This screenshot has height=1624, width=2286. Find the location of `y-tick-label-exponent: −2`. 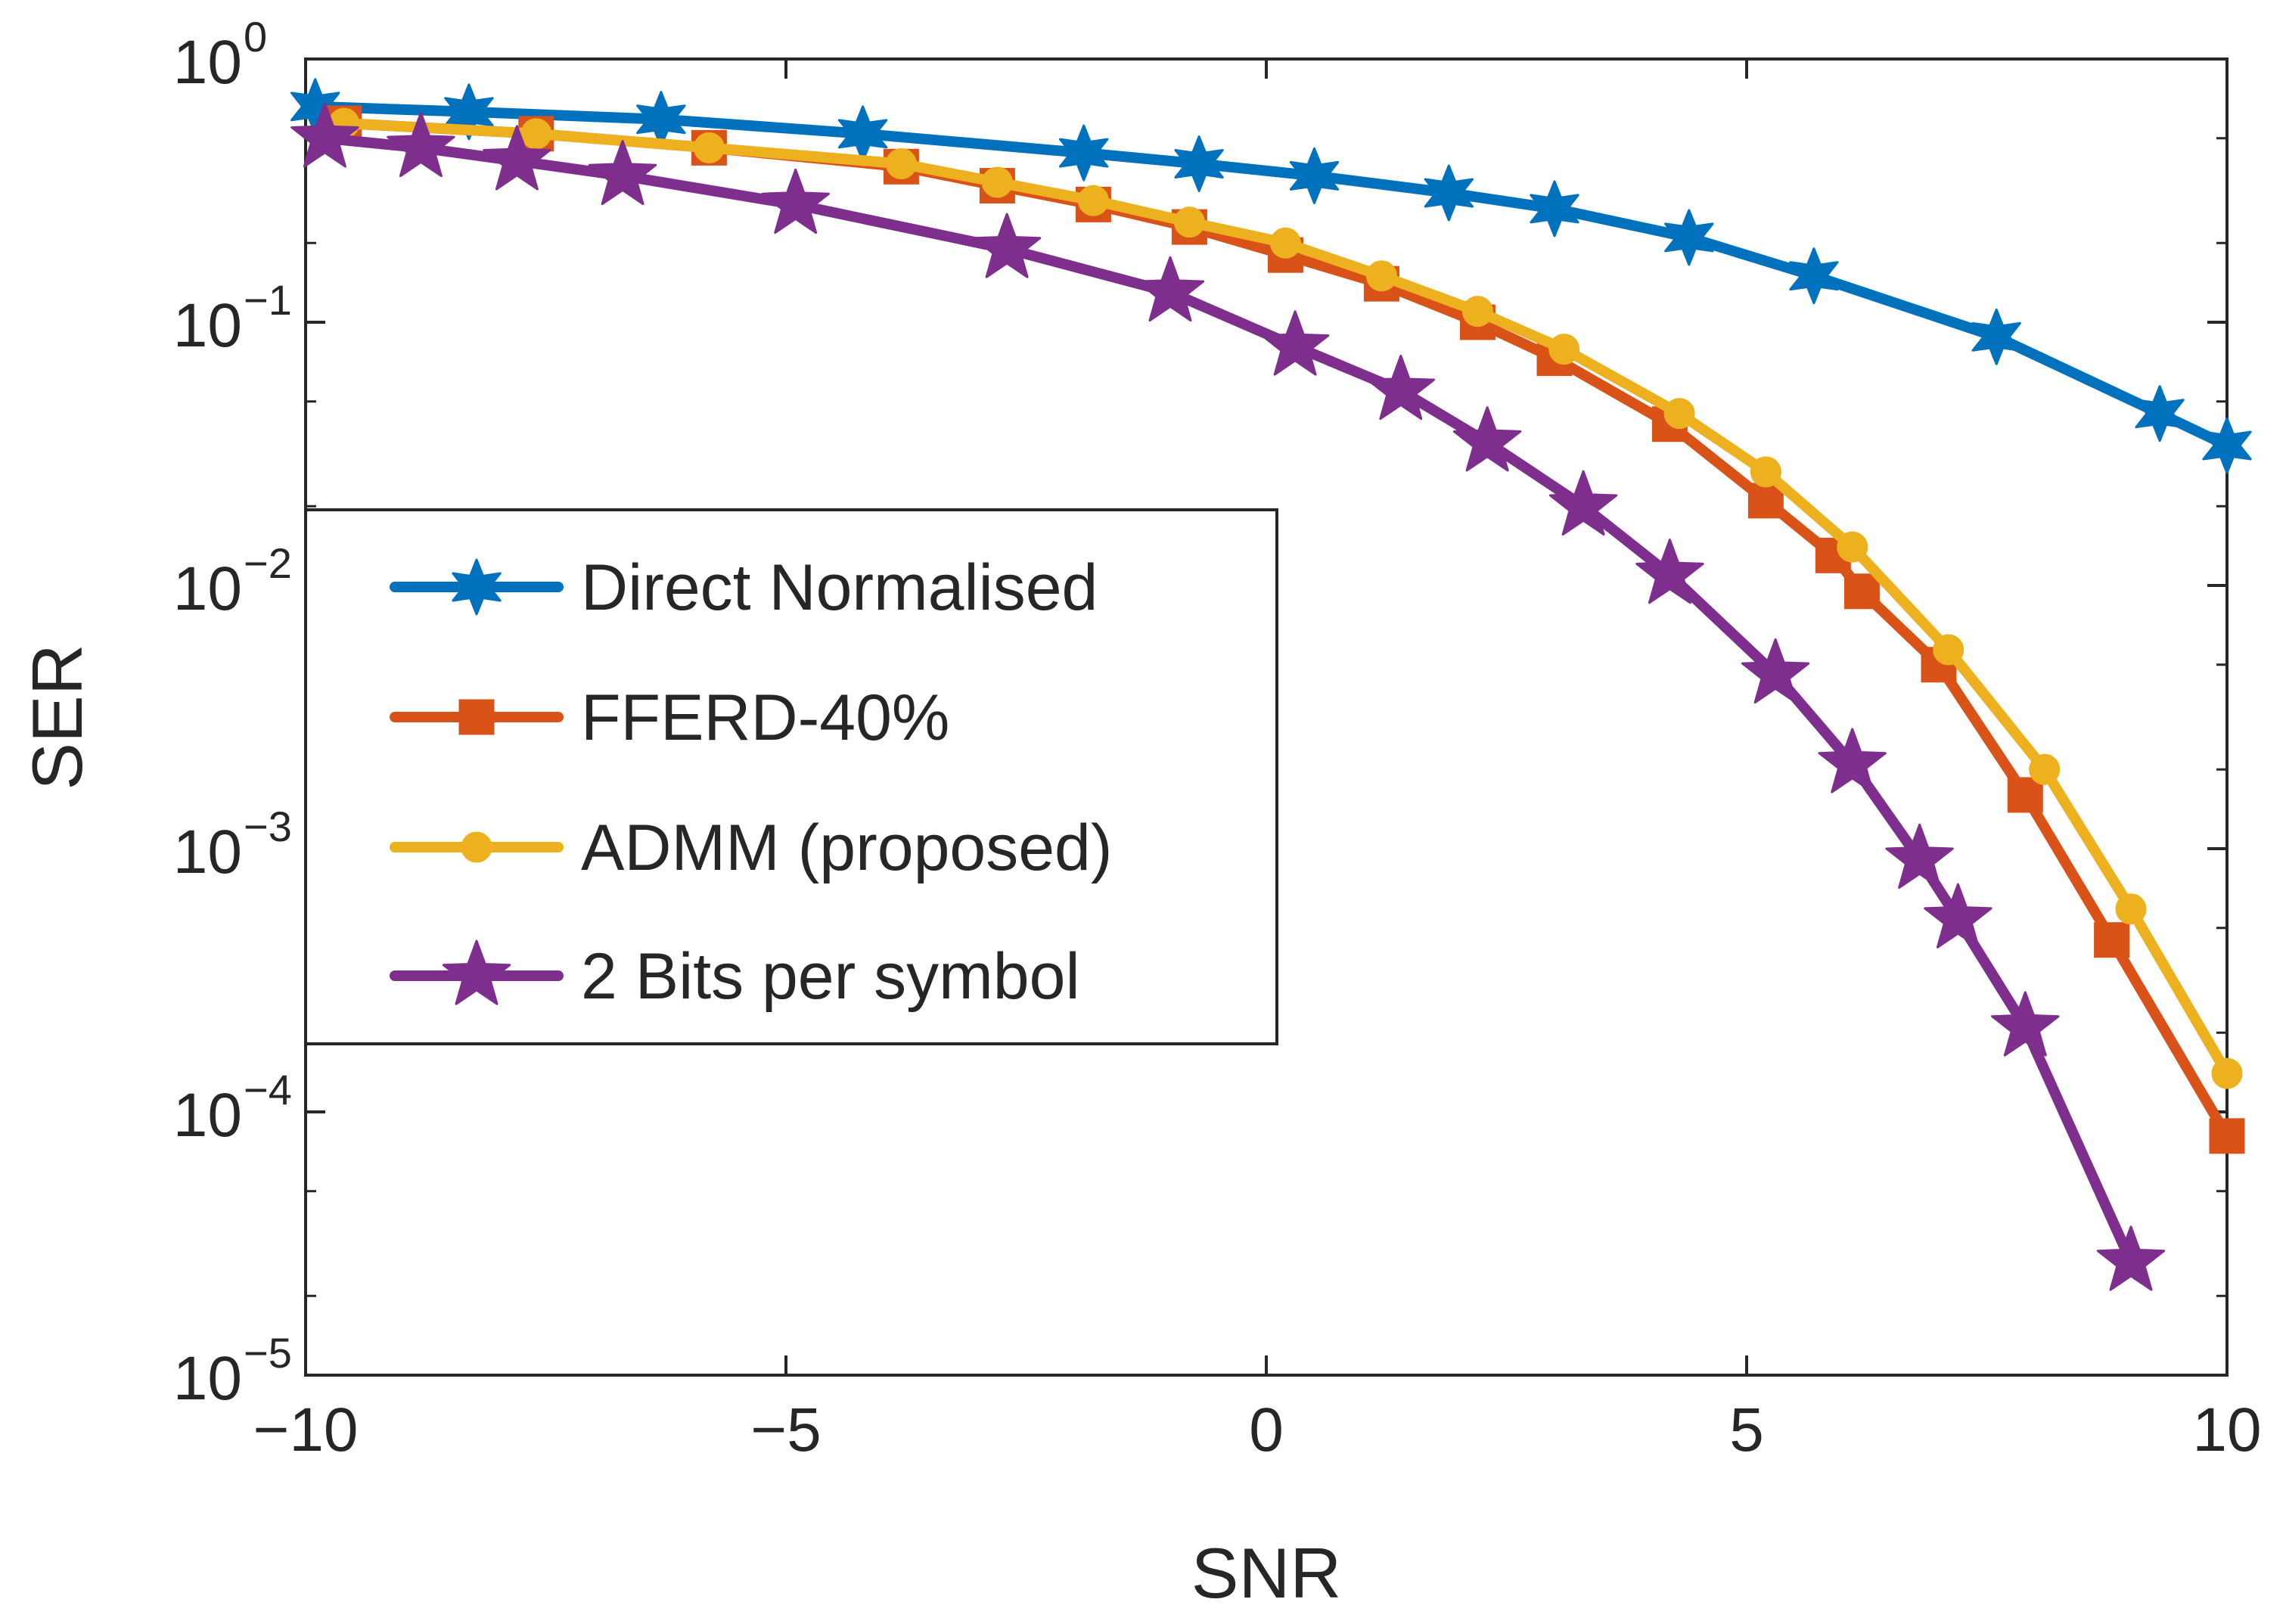

y-tick-label-exponent: −2 is located at coordinates (268, 563).